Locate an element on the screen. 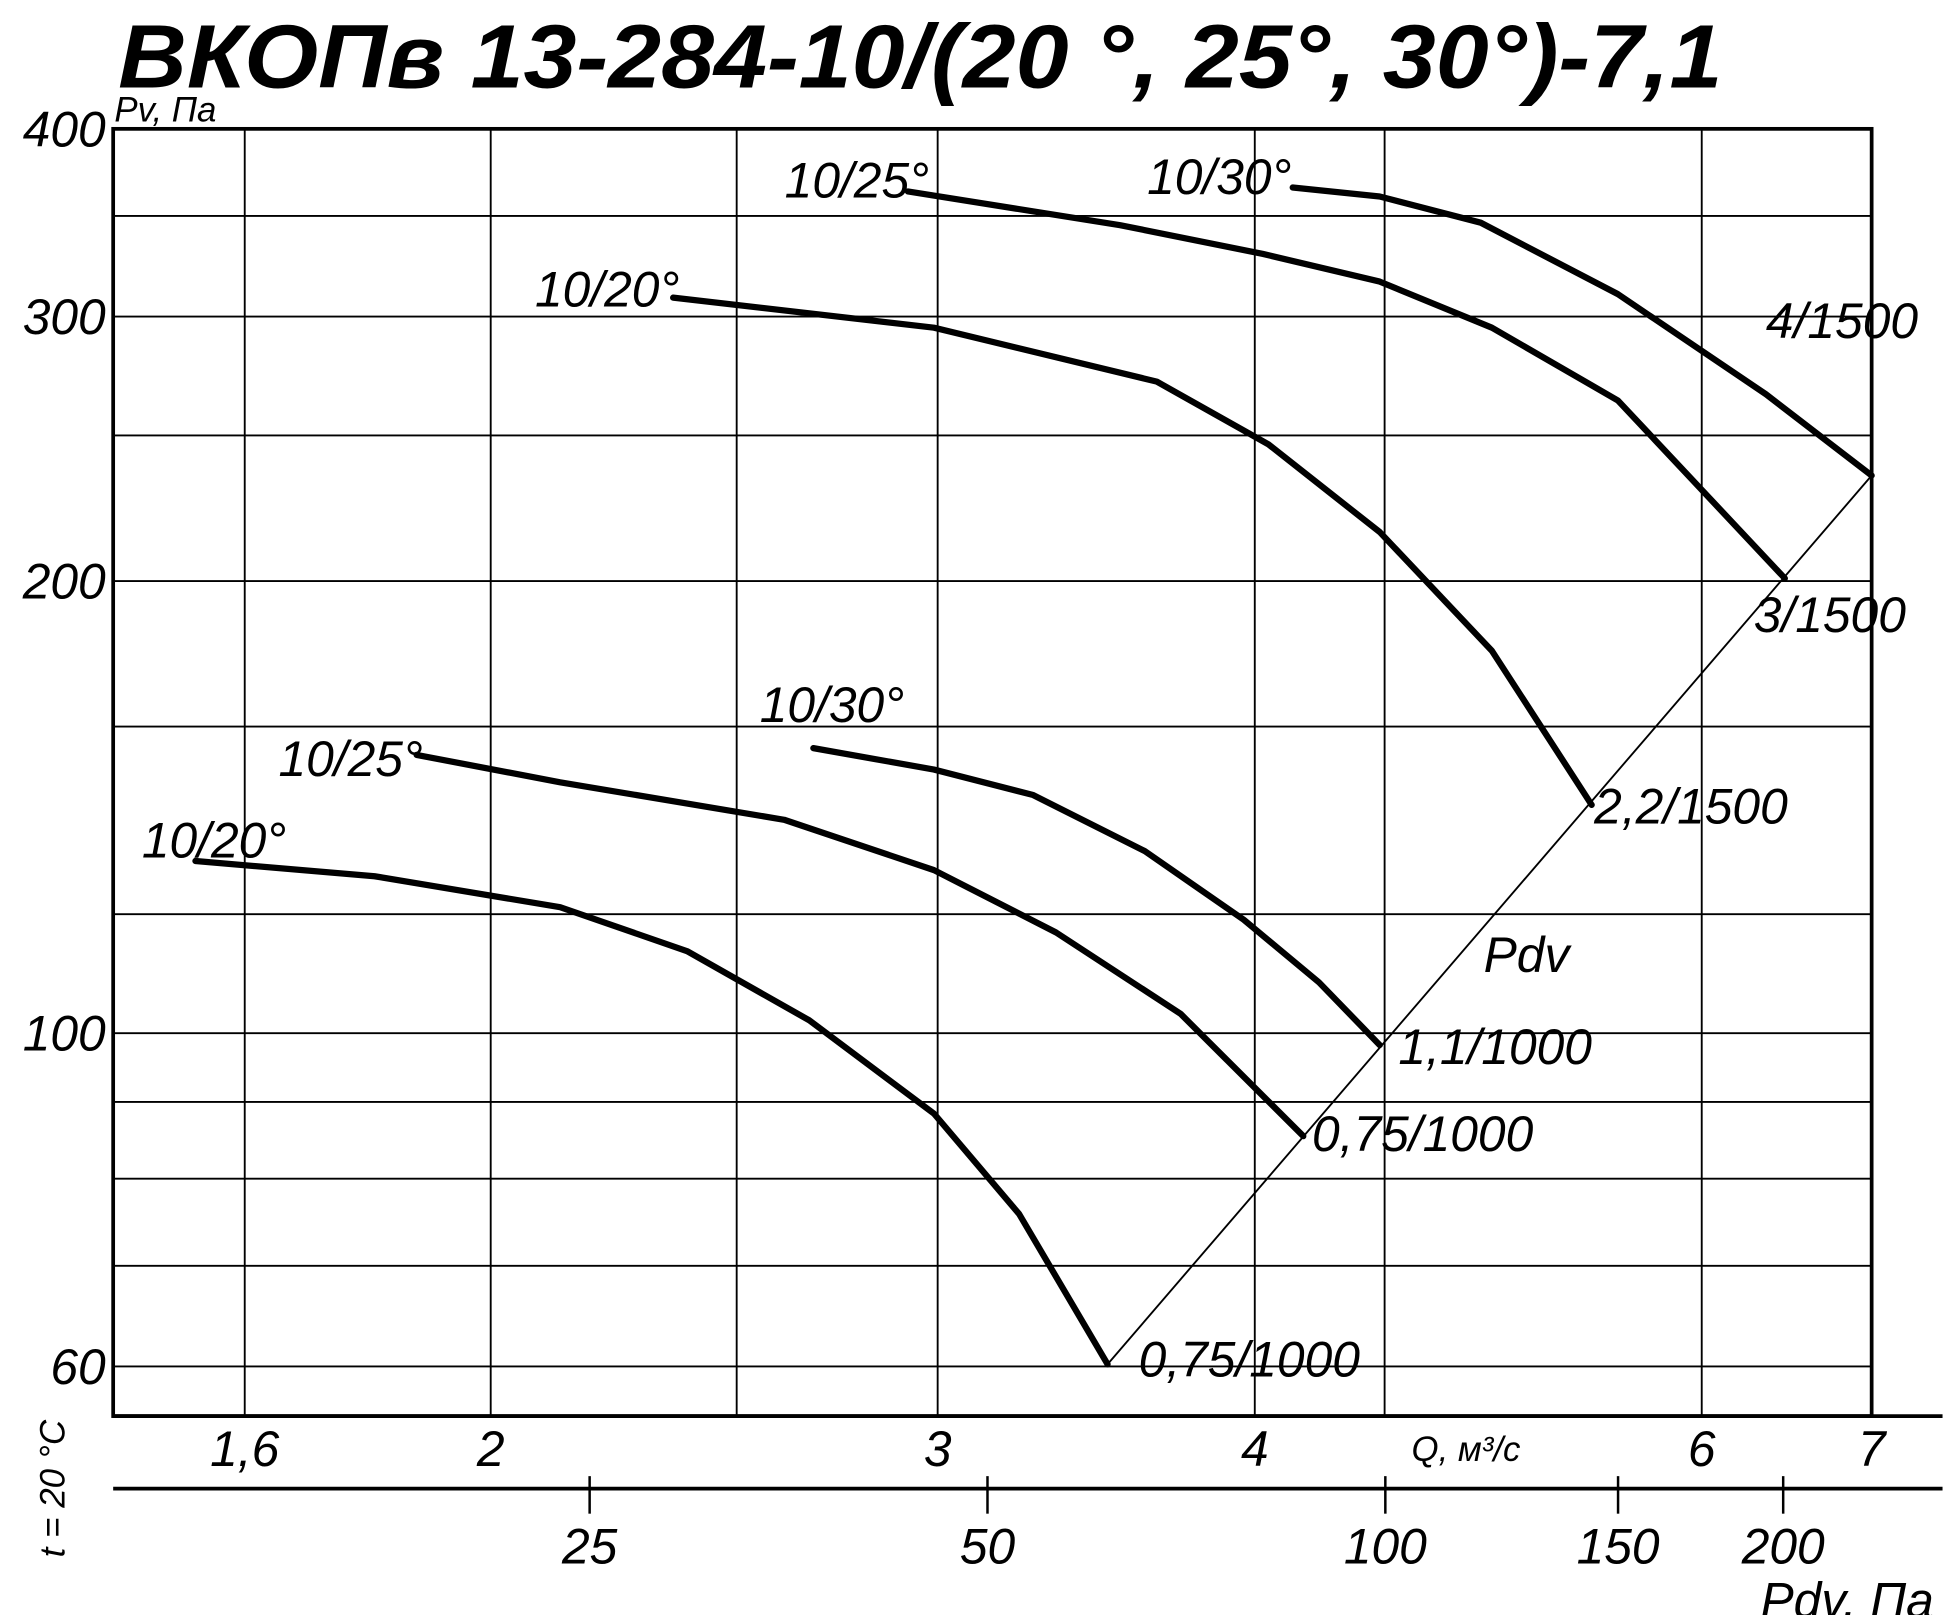  pdv-axis-label: Pdv, Па is located at coordinates (1847, 1593).